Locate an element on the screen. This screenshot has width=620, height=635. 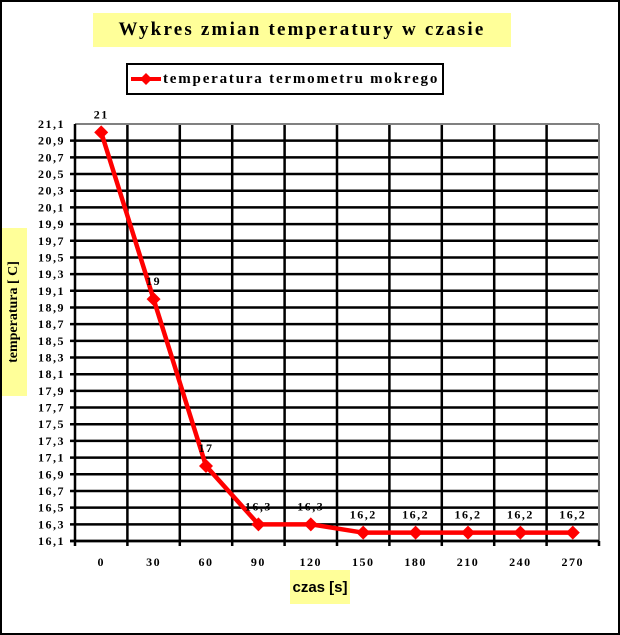
x-tick-label: 180 is located at coordinates (415, 562).